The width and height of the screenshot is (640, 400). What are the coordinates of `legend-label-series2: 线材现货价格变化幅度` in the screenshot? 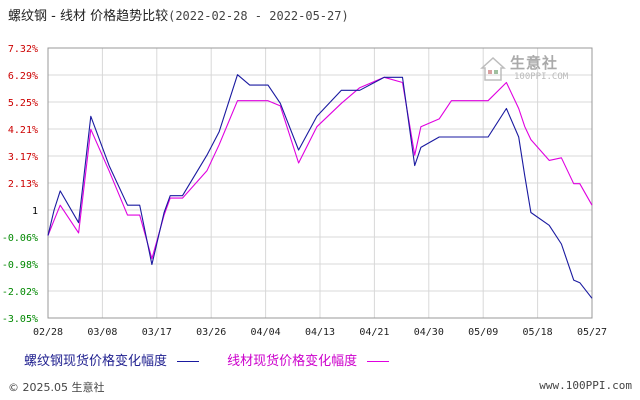 It's located at (292, 361).